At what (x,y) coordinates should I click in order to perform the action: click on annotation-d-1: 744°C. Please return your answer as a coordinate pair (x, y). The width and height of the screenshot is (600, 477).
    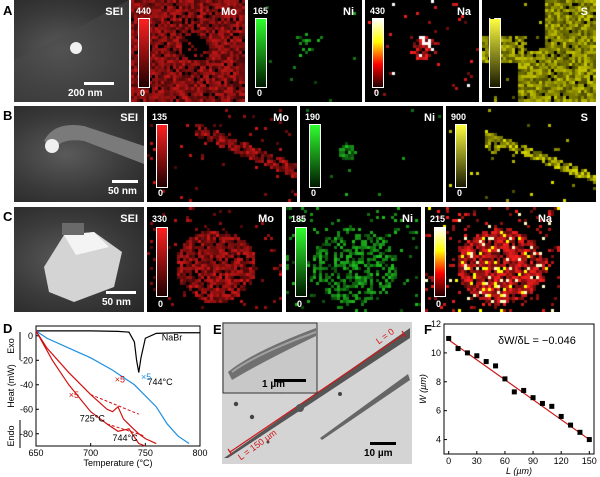
    Looking at the image, I should click on (161, 382).